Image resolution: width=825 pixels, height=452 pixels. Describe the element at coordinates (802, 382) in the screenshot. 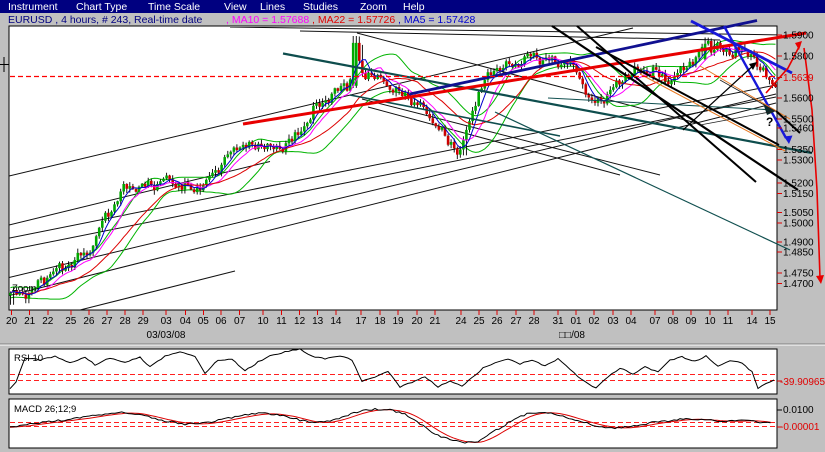

I see `svg-text: -39.90965` at that location.